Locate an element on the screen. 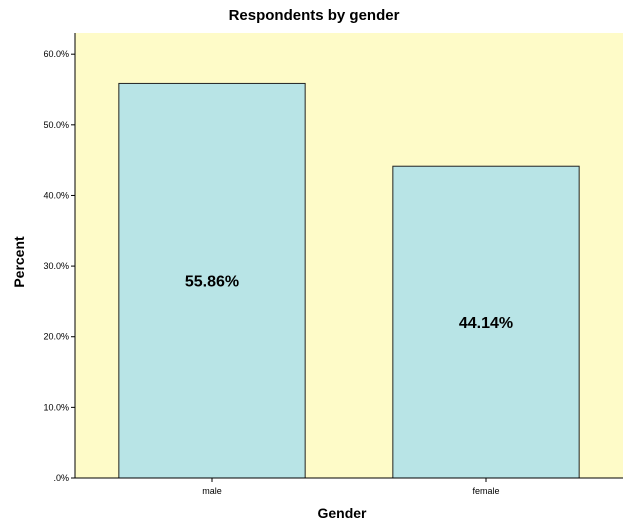  data-label-male: 55.86% is located at coordinates (212, 282).